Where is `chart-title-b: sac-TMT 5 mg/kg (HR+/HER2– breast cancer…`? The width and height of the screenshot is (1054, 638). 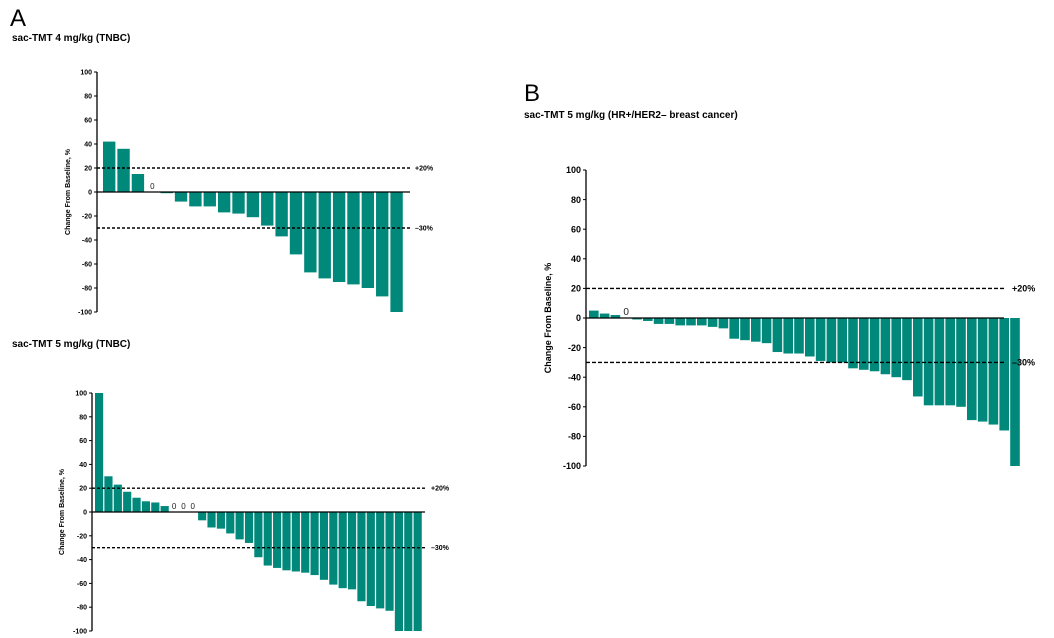 chart-title-b: sac-TMT 5 mg/kg (HR+/HER2– breast cancer… is located at coordinates (631, 115).